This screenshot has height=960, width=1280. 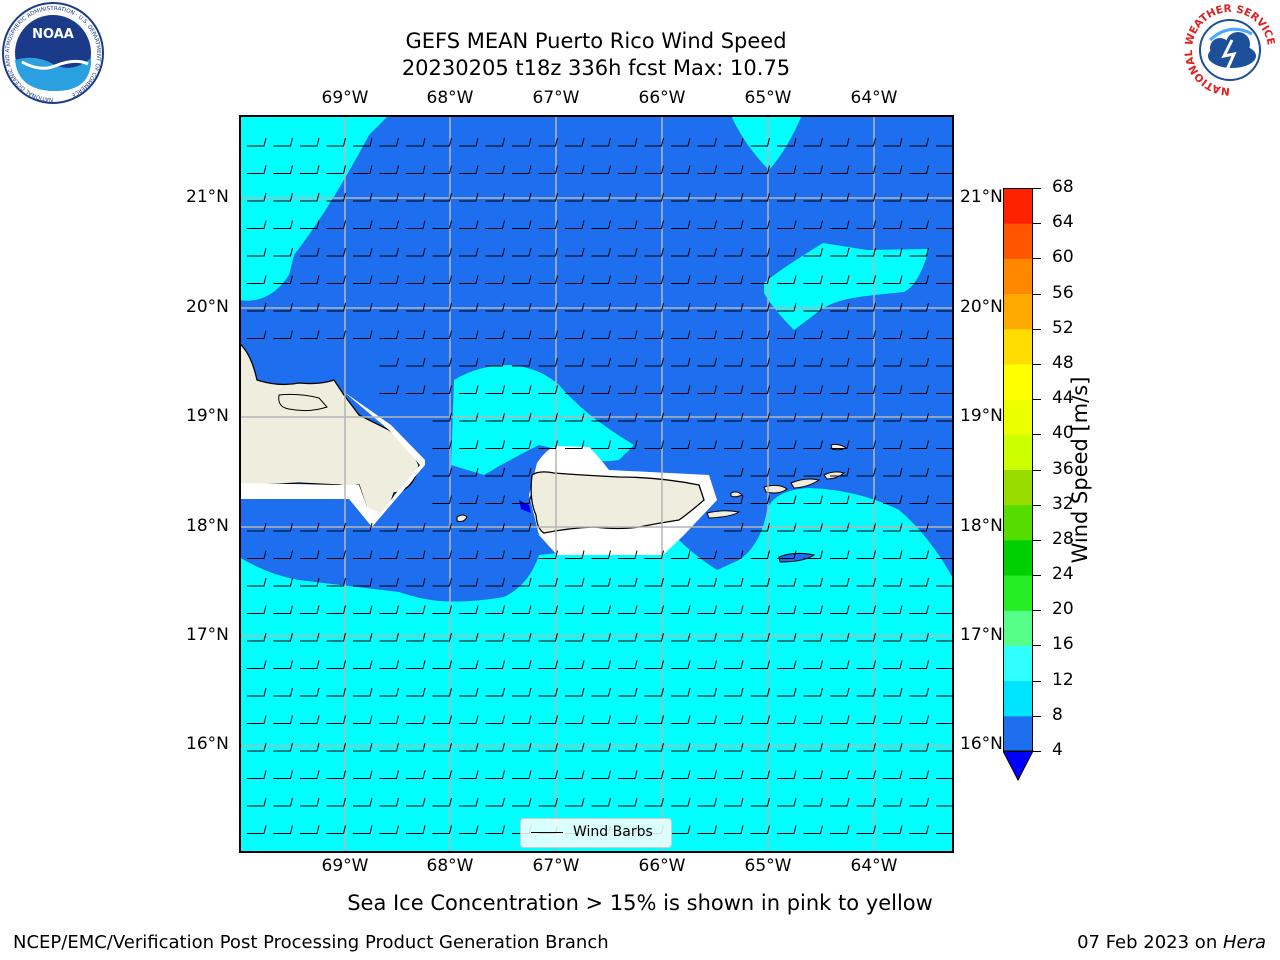 I want to click on virgin-islands, so click(x=775, y=489).